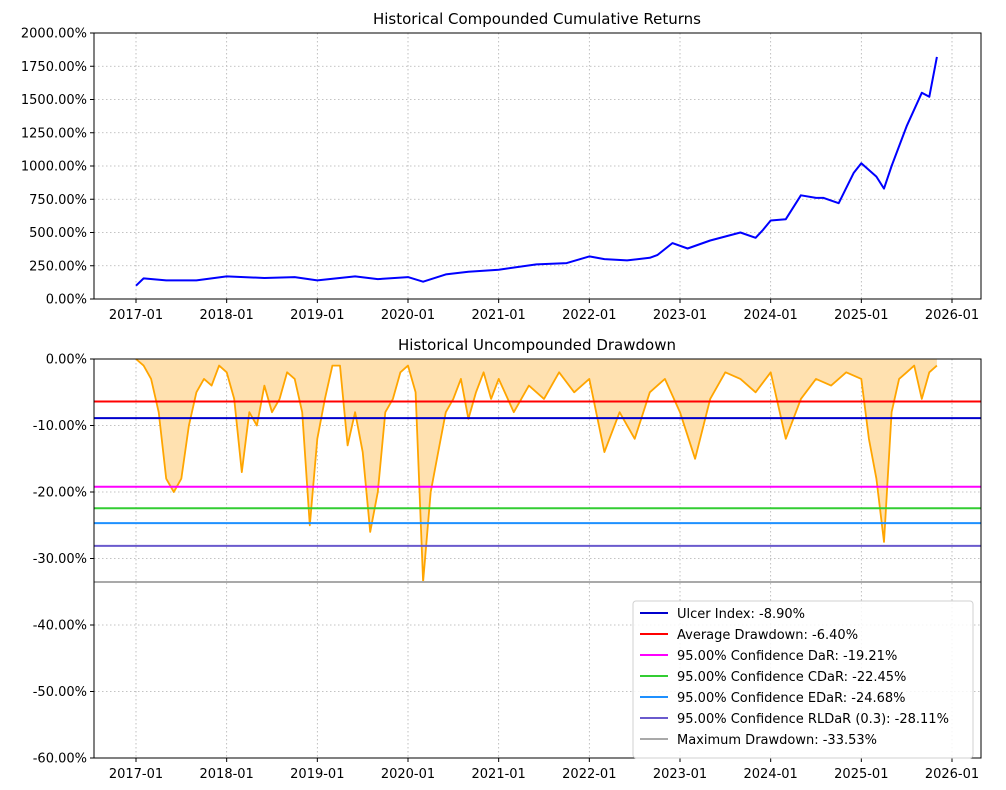  I want to click on y-tick-label: -10.00%, so click(60, 426).